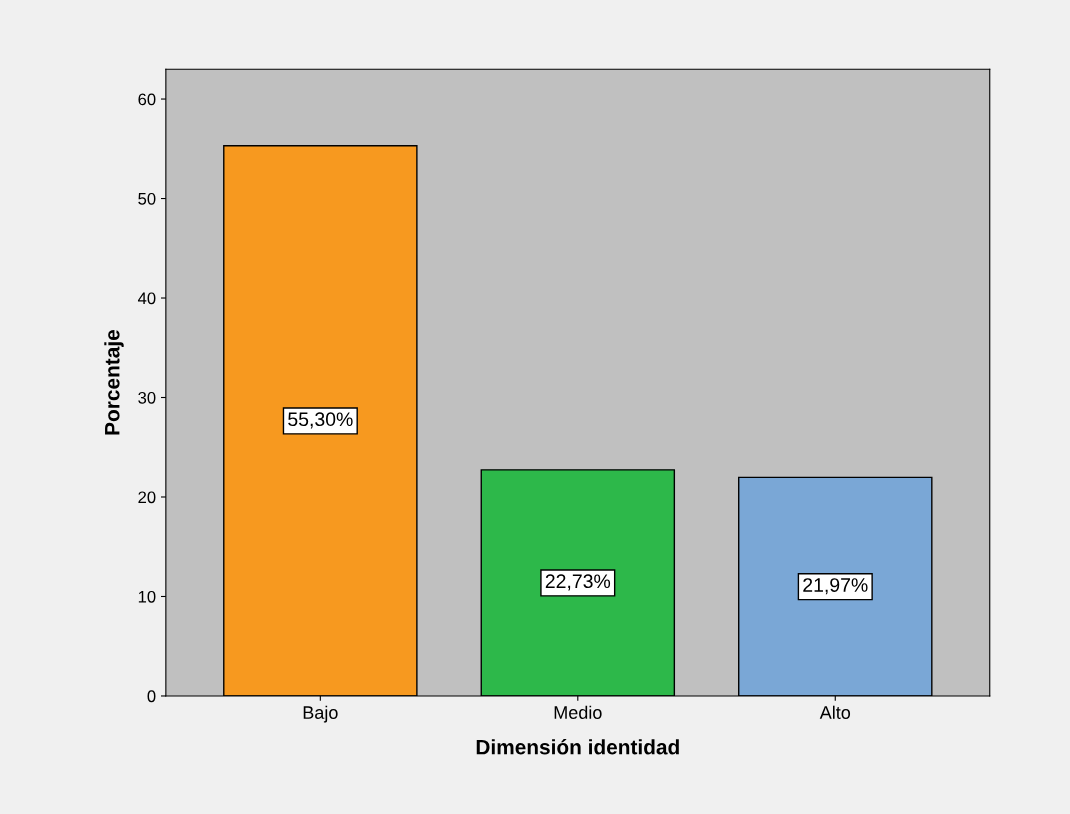 Image resolution: width=1070 pixels, height=814 pixels. What do you see at coordinates (147, 198) in the screenshot?
I see `y-tick-label: 50` at bounding box center [147, 198].